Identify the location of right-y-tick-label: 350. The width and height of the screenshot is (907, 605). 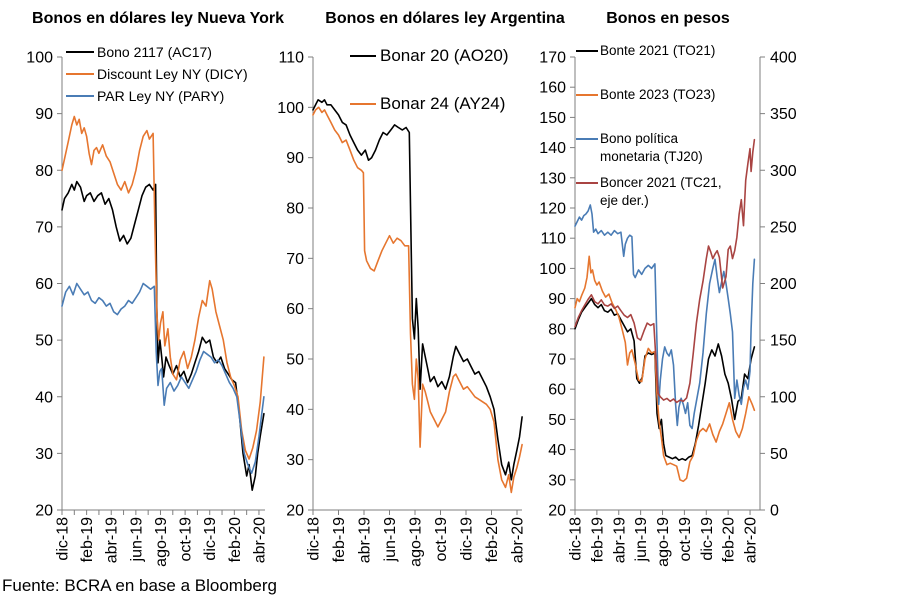
(783, 114).